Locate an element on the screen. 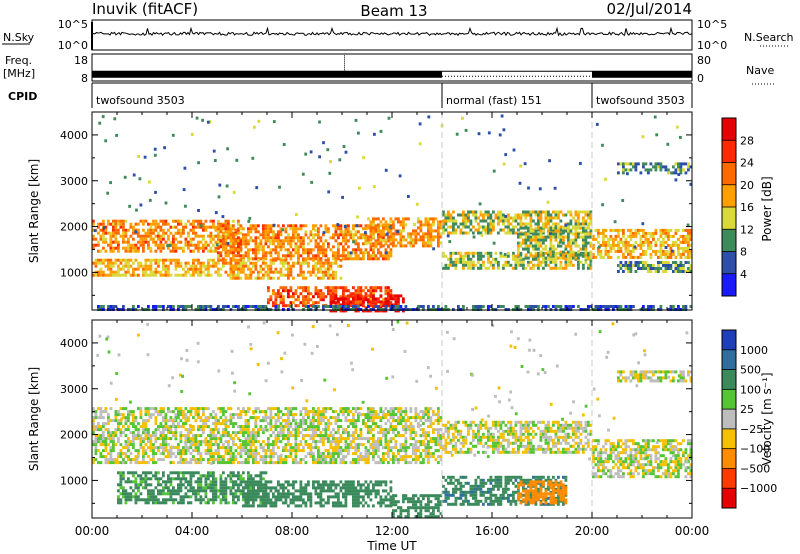 The width and height of the screenshot is (800, 554). frequency-trace is located at coordinates (642, 74).